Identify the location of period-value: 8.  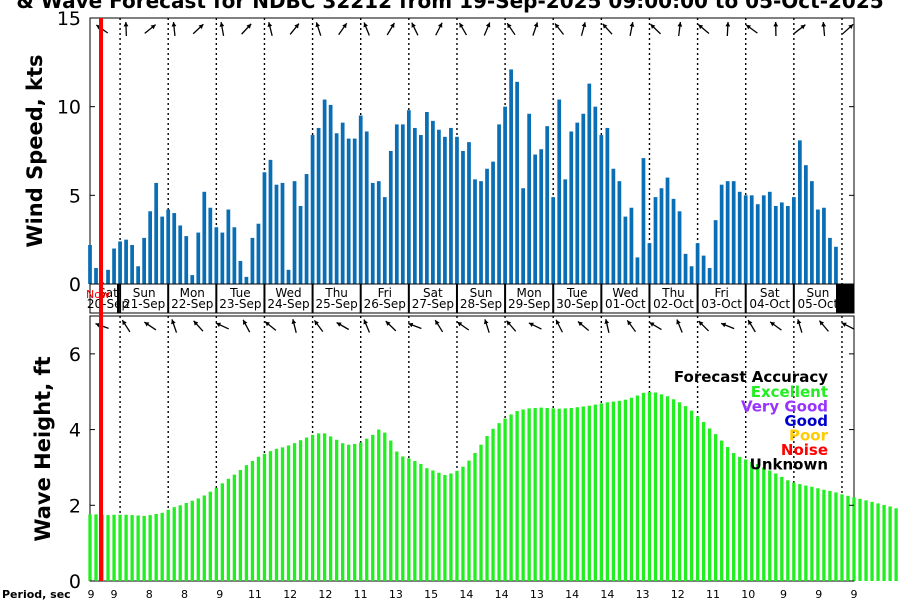
(149, 594).